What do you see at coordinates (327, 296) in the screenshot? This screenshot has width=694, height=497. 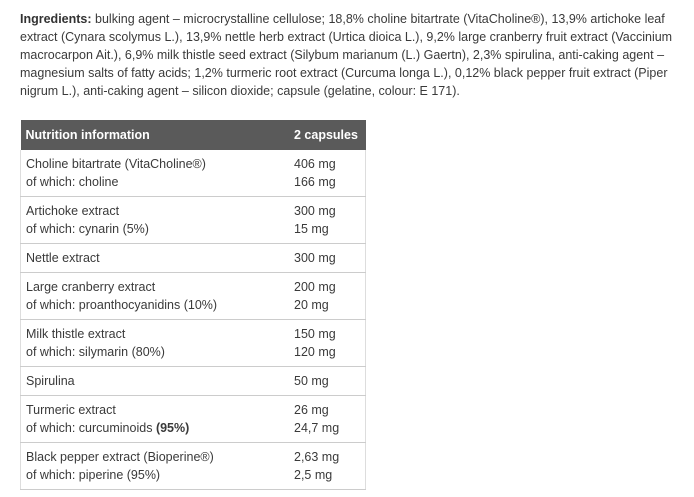 I see `amount-cell: 200 mg 20 mg` at bounding box center [327, 296].